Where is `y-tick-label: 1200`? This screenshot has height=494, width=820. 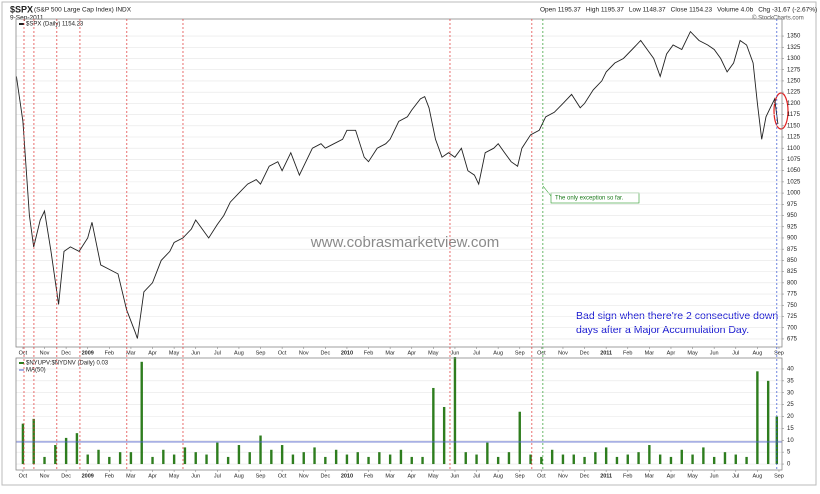 y-tick-label: 1200 is located at coordinates (794, 104).